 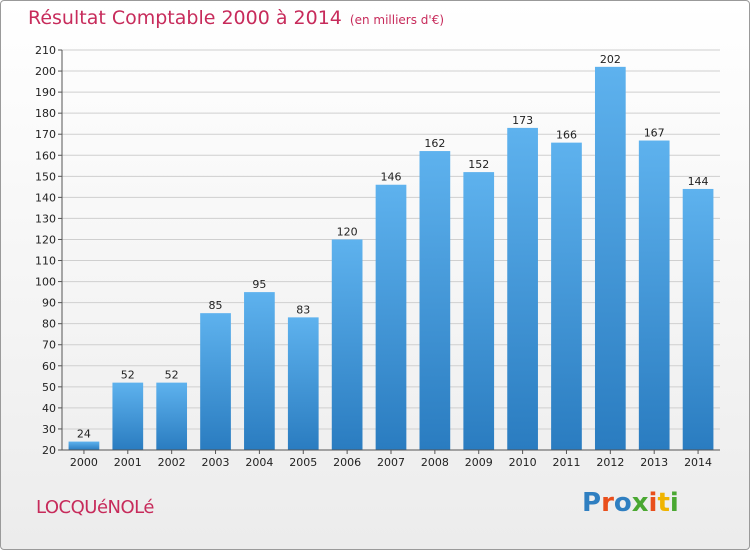 I want to click on commune-name: LOCQUéNOLé, so click(x=95, y=507).